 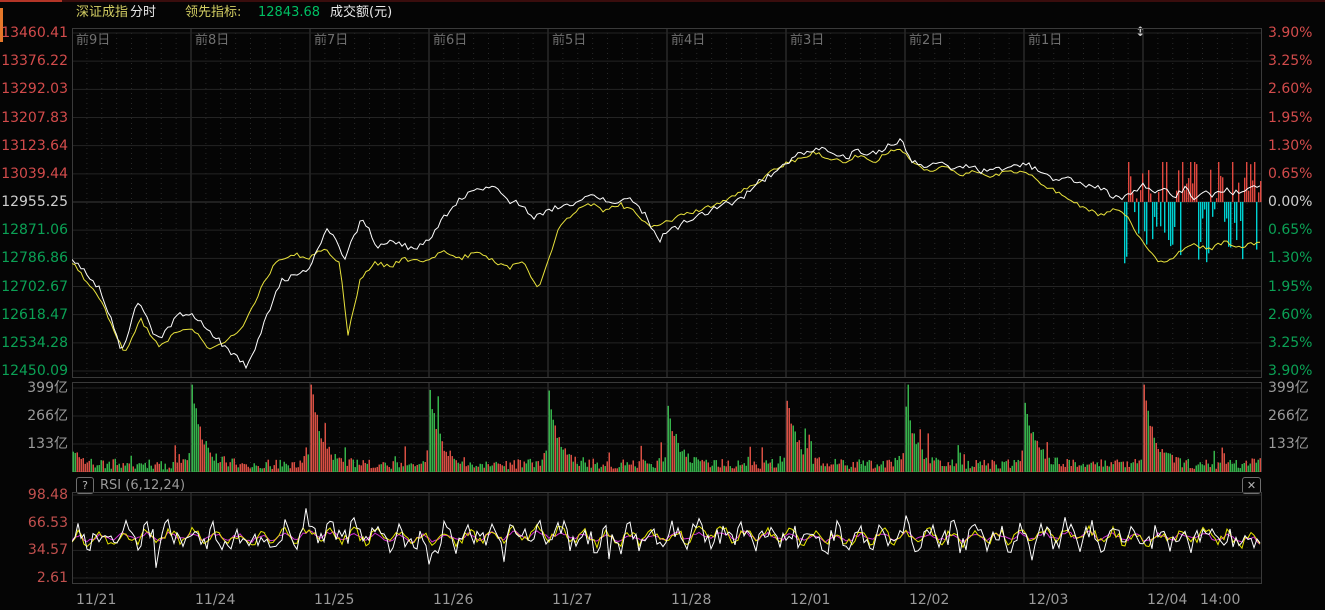 I want to click on x-axis-date-label: 12/02, so click(x=929, y=600).